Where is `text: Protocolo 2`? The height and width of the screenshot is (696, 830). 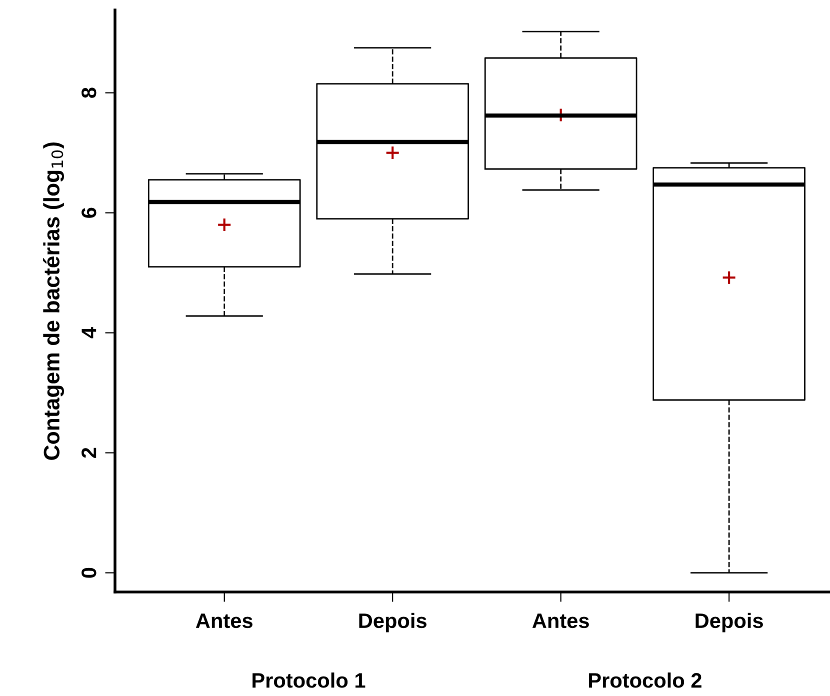 text: Protocolo 2 is located at coordinates (645, 680).